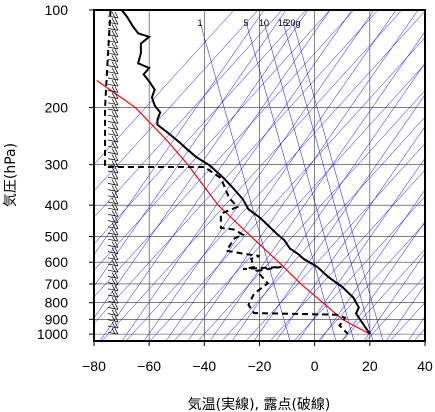  What do you see at coordinates (199, 23) in the screenshot?
I see `mixing-ratio-label: 1` at bounding box center [199, 23].